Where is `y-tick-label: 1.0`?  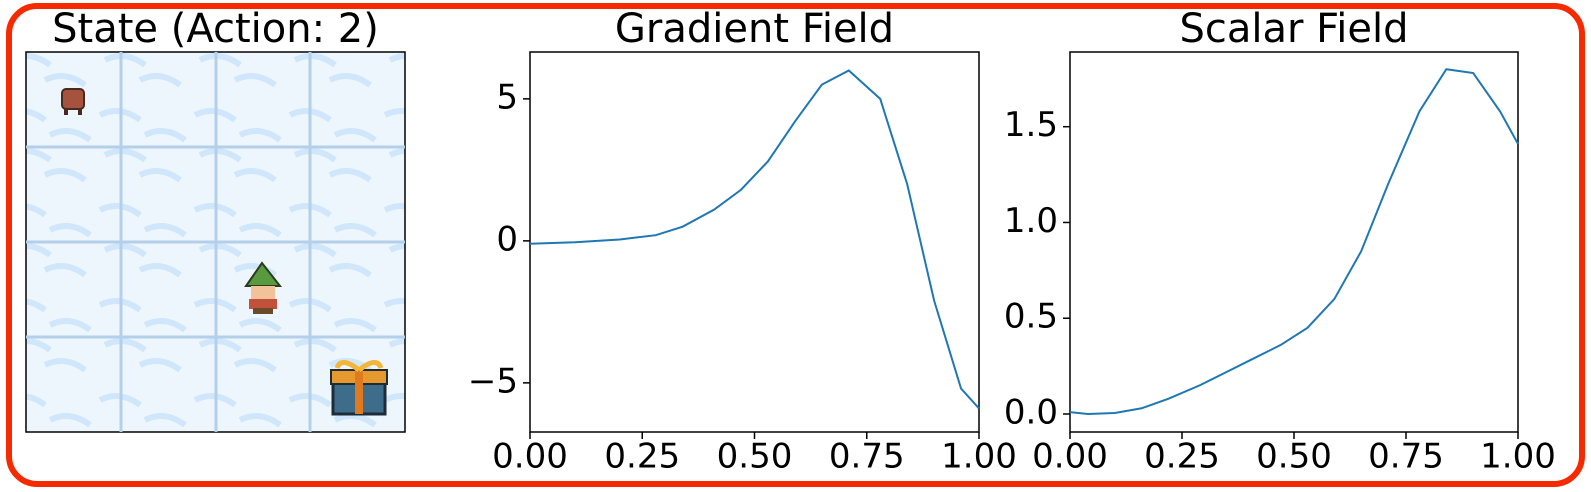
y-tick-label: 1.0 is located at coordinates (1031, 221).